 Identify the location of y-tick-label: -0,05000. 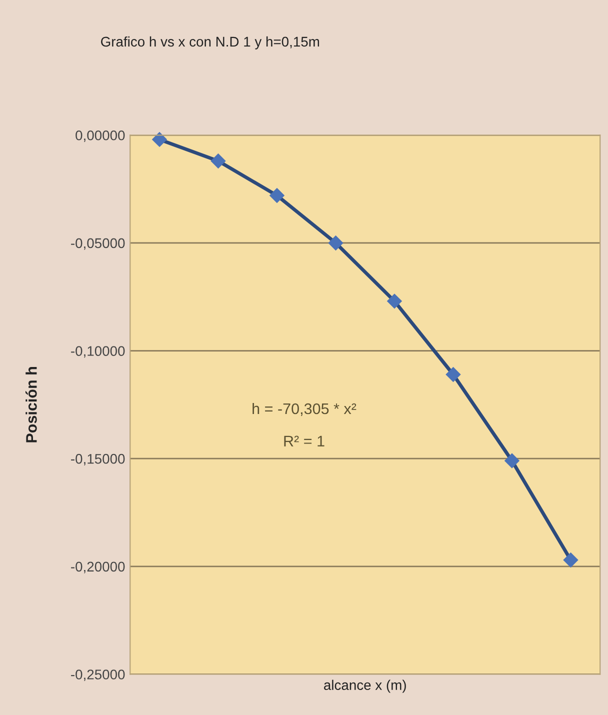
(98, 244).